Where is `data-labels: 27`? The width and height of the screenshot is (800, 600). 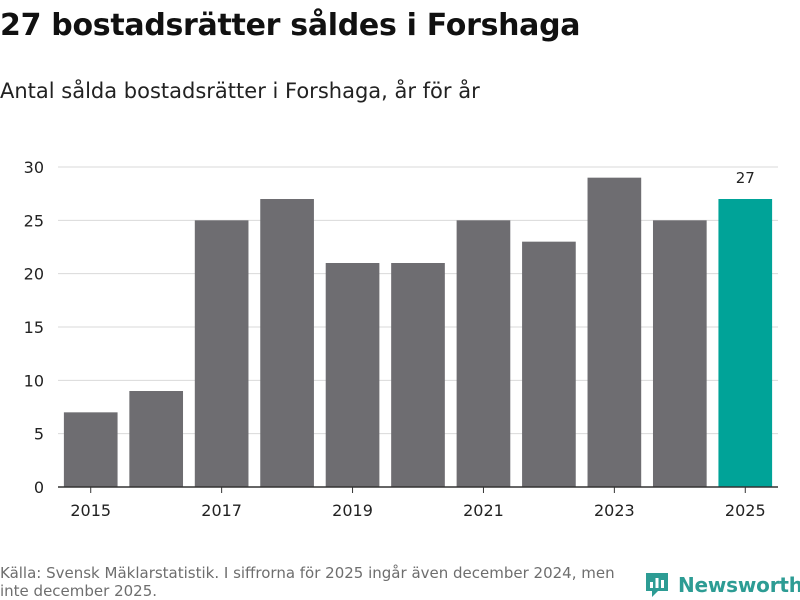 data-labels: 27 is located at coordinates (745, 178).